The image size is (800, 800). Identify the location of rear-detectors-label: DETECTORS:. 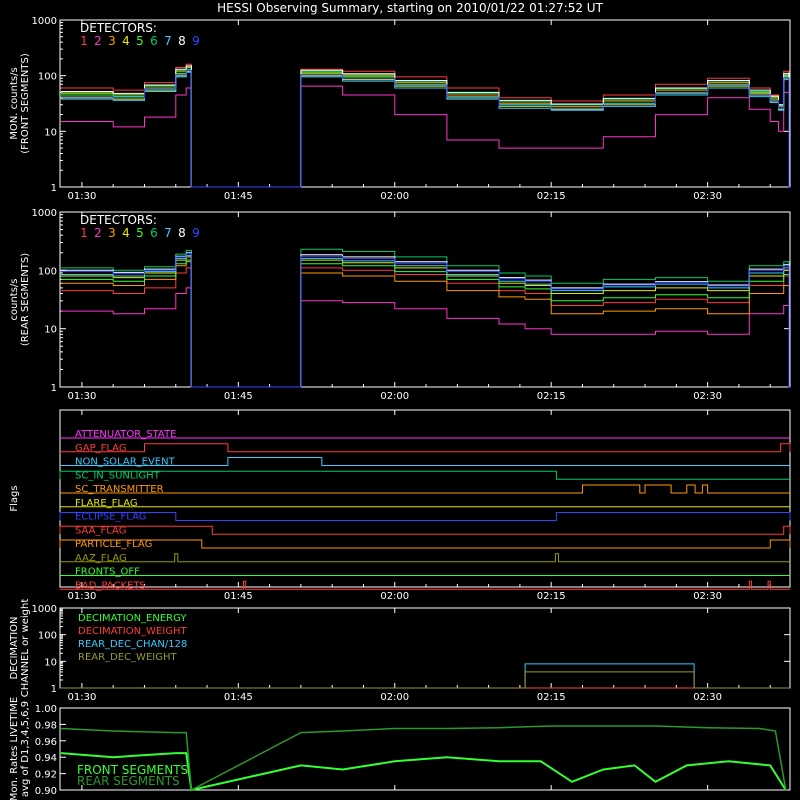
(118, 220).